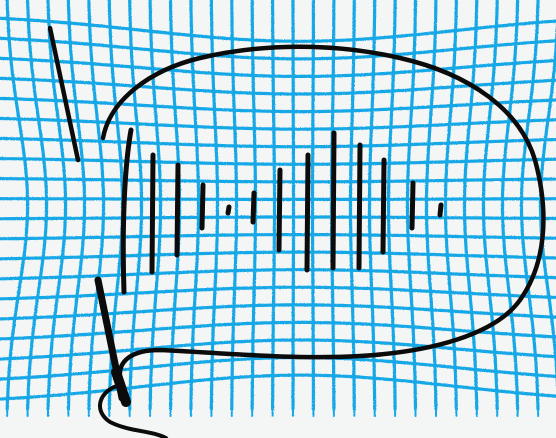 The image size is (556, 438). What do you see at coordinates (121, 387) in the screenshot?
I see `microphone-handle-tip` at bounding box center [121, 387].